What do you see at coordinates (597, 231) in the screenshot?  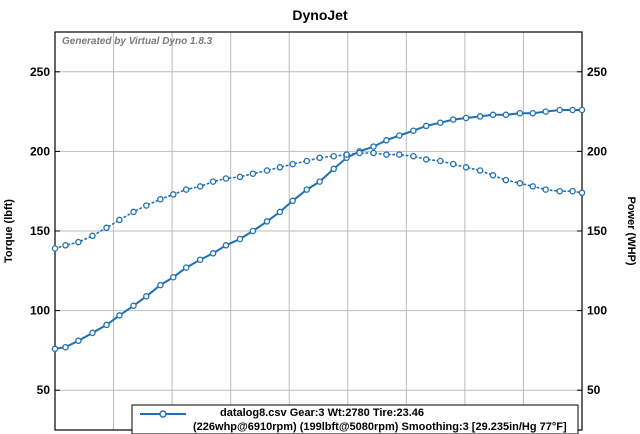 I see `y-tick-label-right: 150` at bounding box center [597, 231].